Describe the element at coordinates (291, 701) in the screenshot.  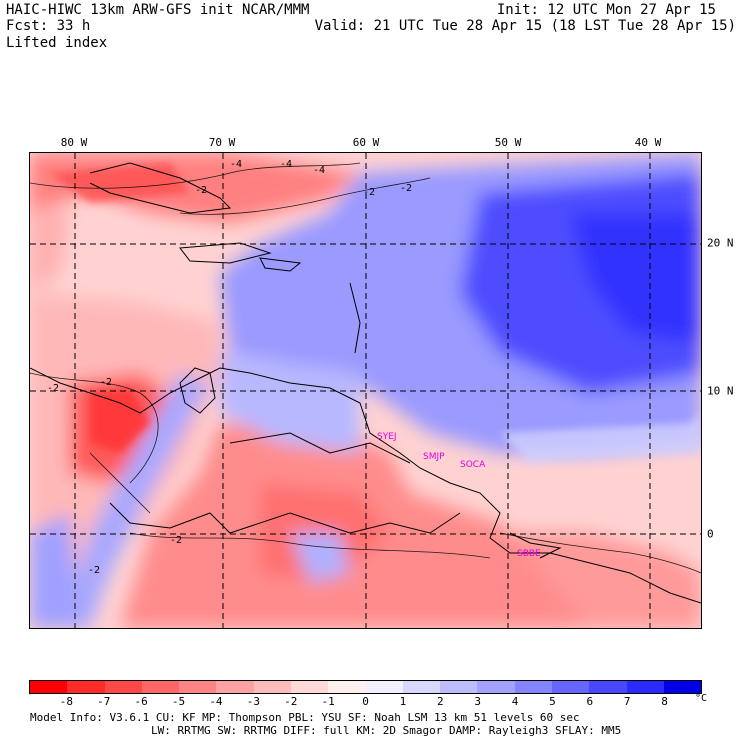
I see `colorbar-tick-label: -2` at that location.